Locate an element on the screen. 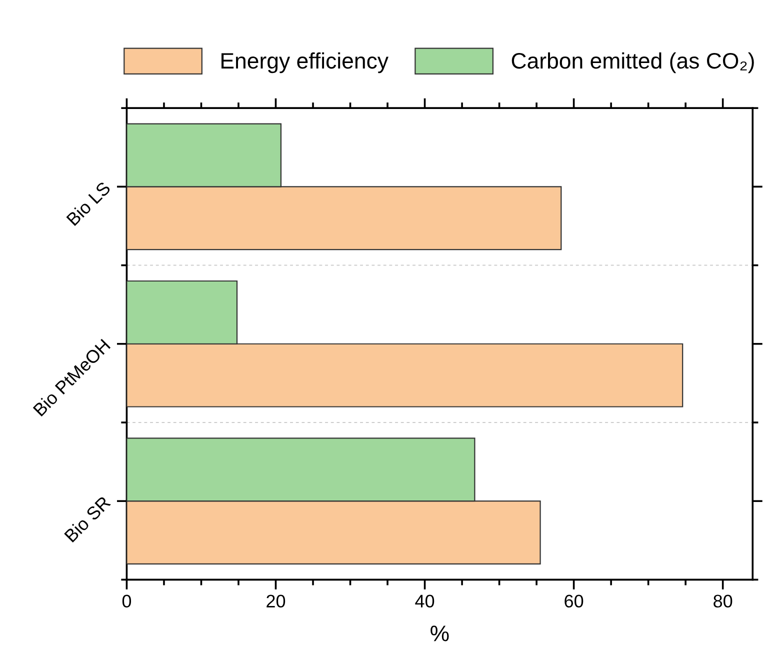  x-tick-label: 20 is located at coordinates (276, 601).